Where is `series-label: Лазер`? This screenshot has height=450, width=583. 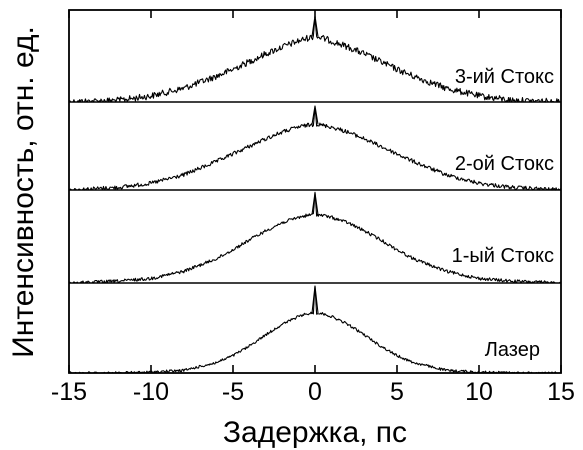
series-label: Лазер is located at coordinates (512, 350).